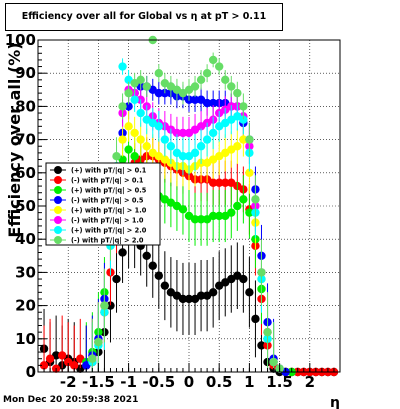 Image resolution: width=400 pixels, height=409 pixels. I want to click on x-tick-label: 0, so click(189, 382).